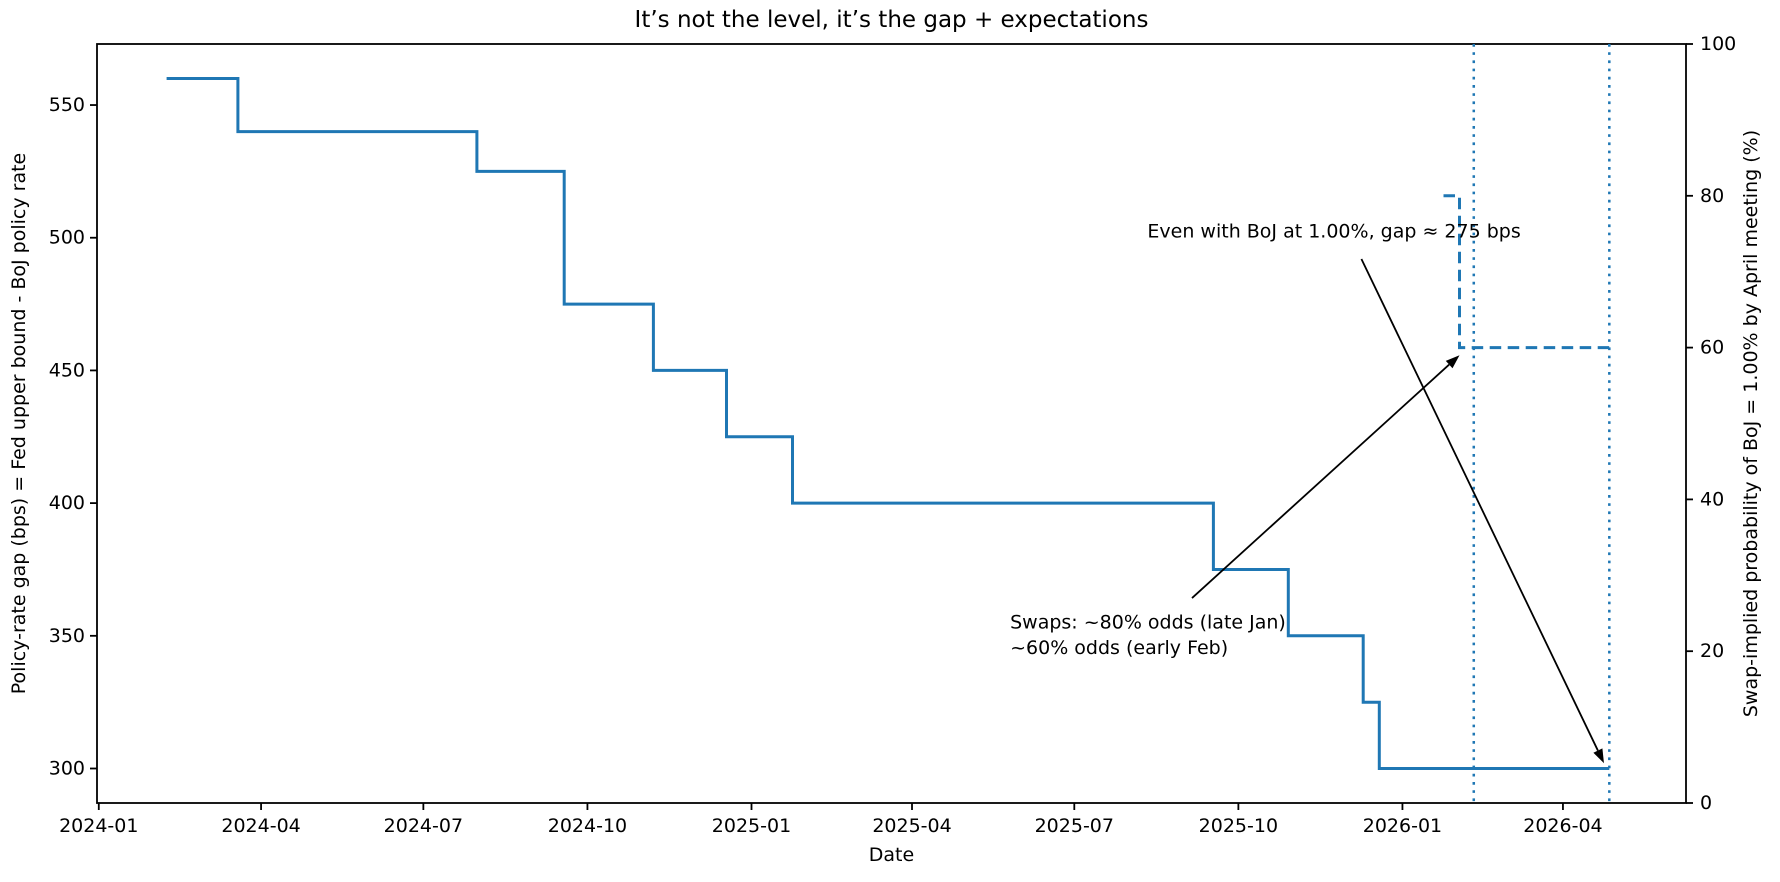 The image size is (1780, 882). Describe the element at coordinates (260, 826) in the screenshot. I see `x-tick-label: 2024-04` at that location.